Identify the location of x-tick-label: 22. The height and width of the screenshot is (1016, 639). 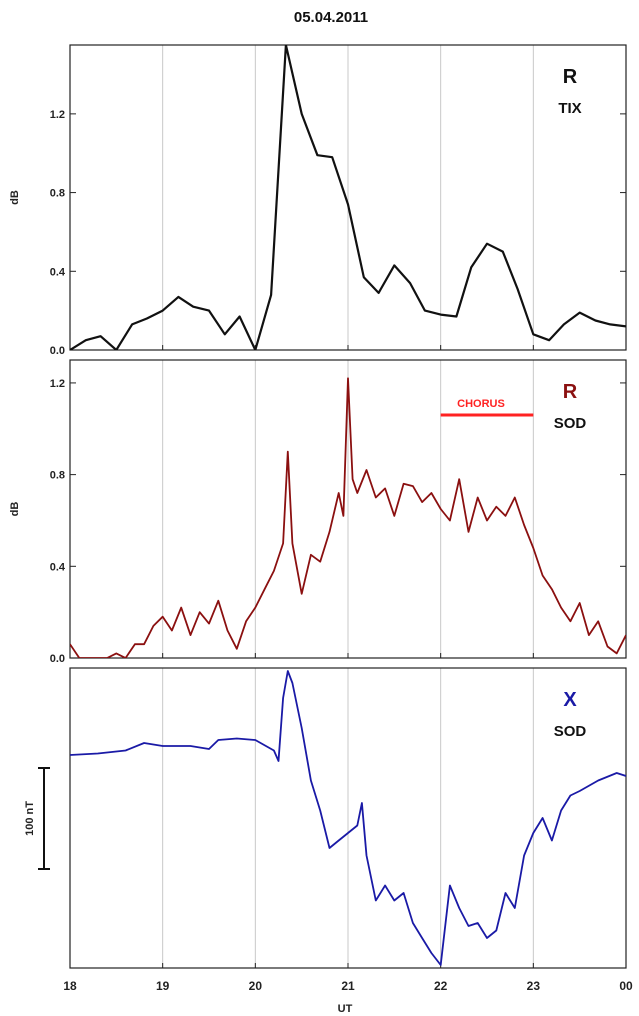
(441, 986).